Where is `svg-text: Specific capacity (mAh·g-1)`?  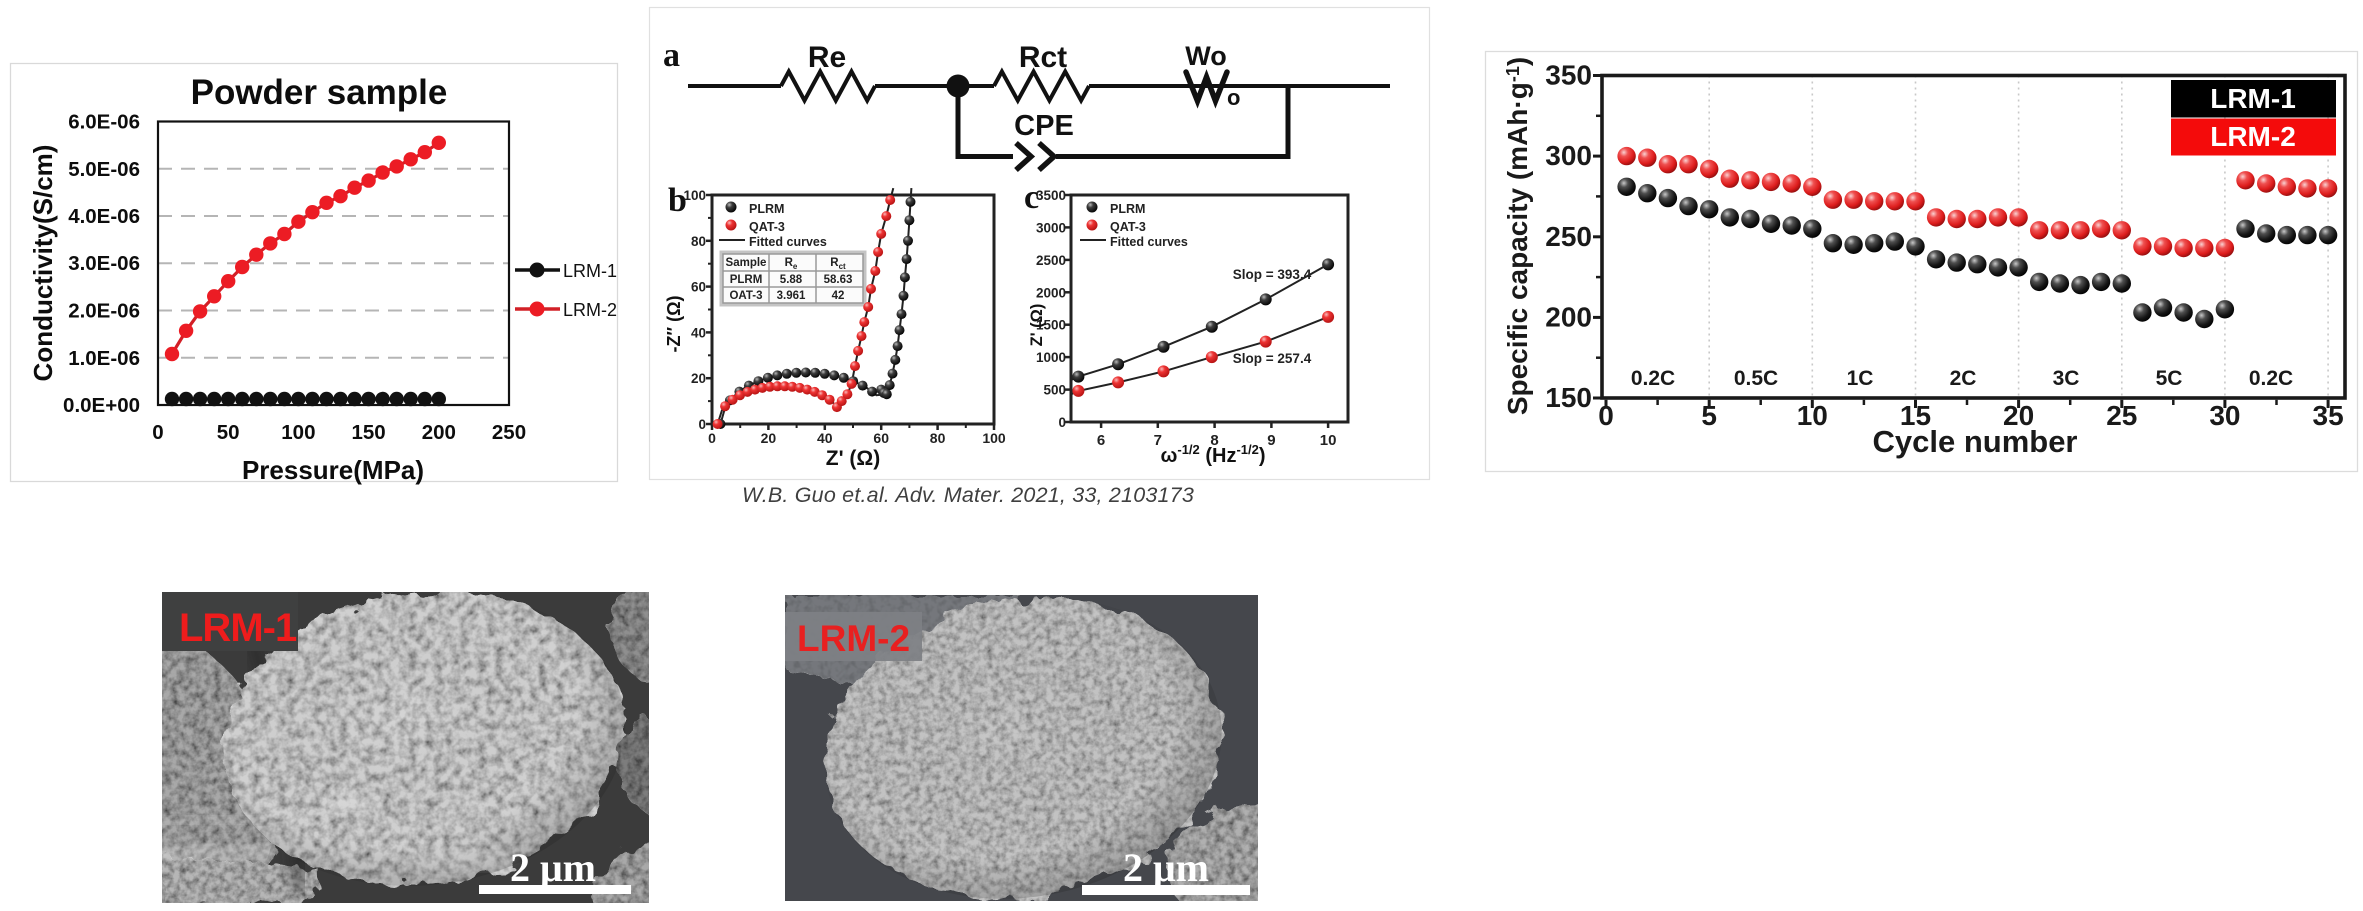
svg-text: Specific capacity (mAh·g-1) is located at coordinates (1517, 236).